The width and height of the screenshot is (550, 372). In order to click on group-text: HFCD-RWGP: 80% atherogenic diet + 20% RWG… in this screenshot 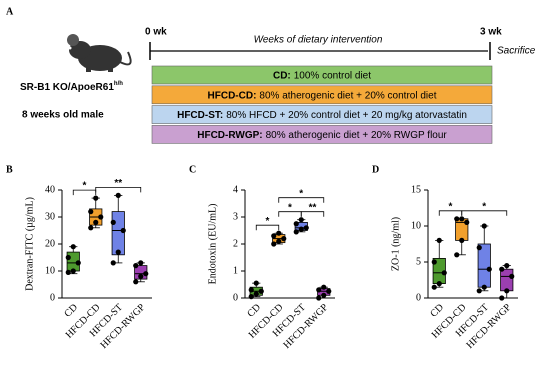, I will do `click(322, 135)`.